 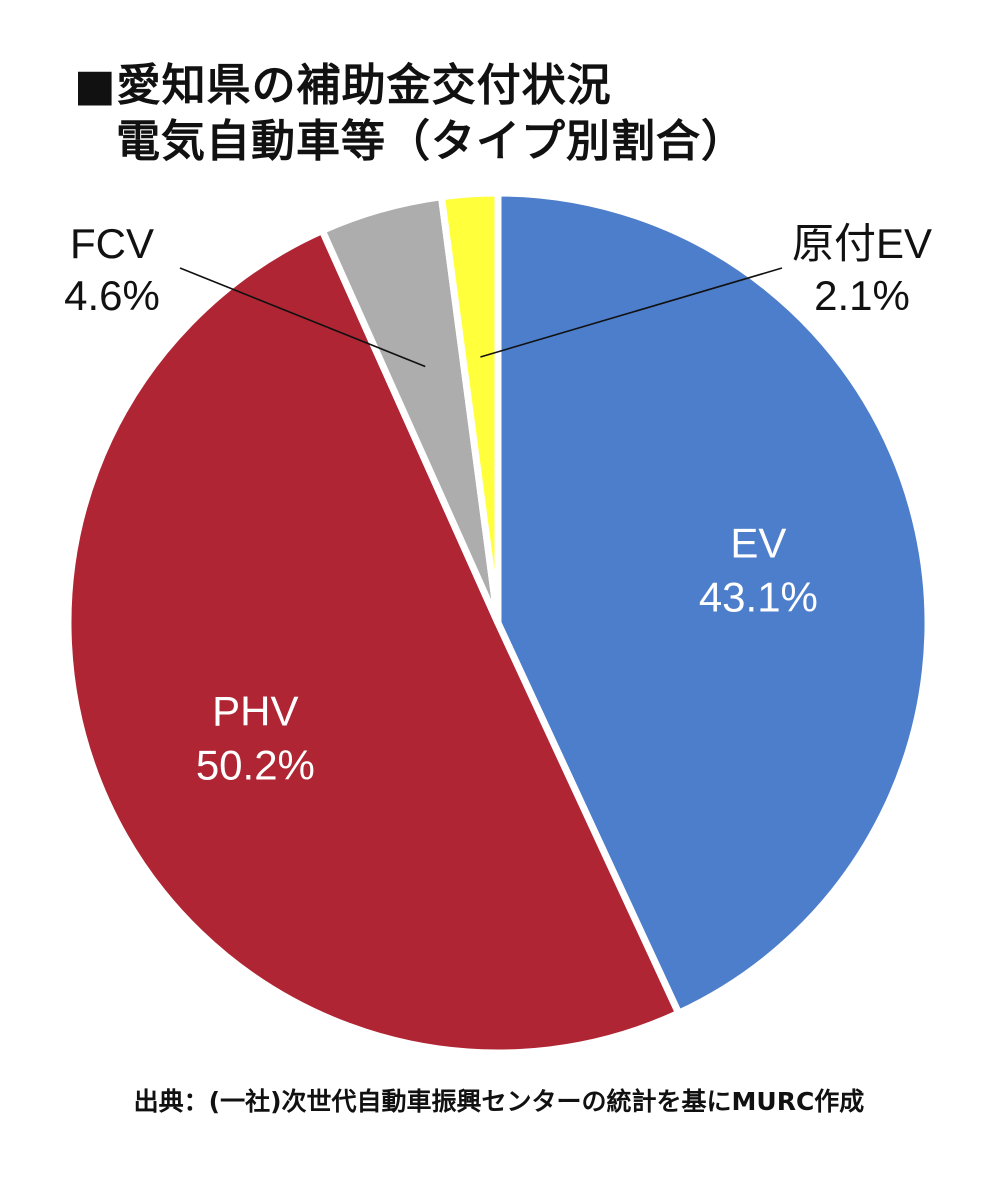 I want to click on pie-callouts, so click(x=481, y=317).